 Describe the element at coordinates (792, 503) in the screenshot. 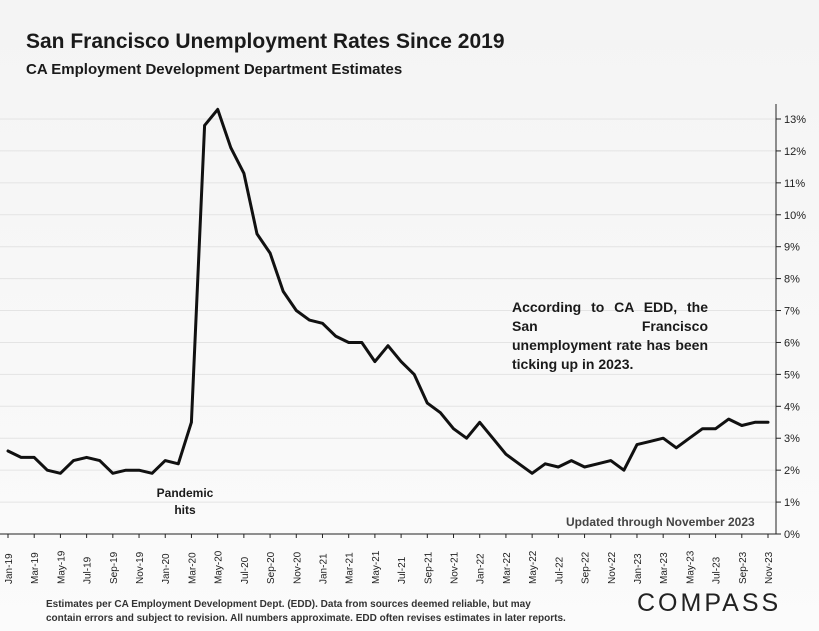

I see `y-tick-label: 1%` at that location.